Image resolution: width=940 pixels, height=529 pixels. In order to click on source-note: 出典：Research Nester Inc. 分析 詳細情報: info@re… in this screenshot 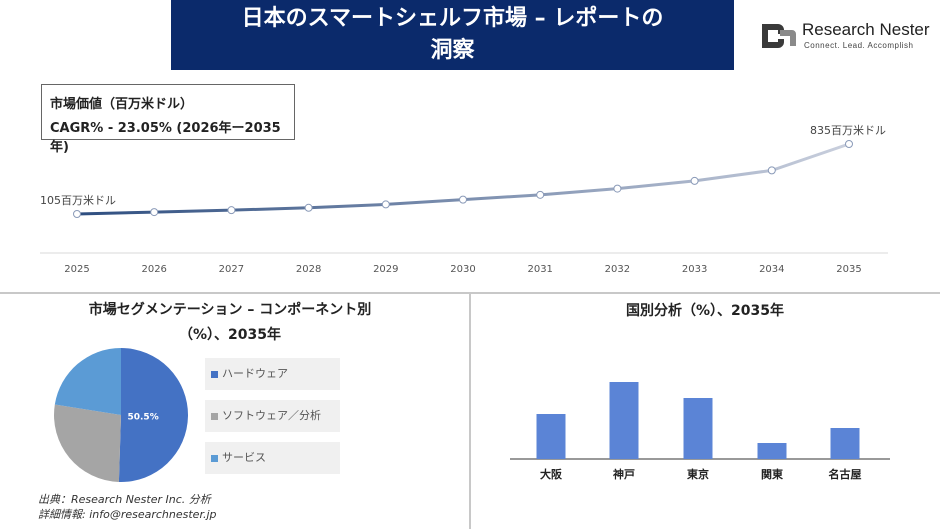, I will do `click(127, 507)`.